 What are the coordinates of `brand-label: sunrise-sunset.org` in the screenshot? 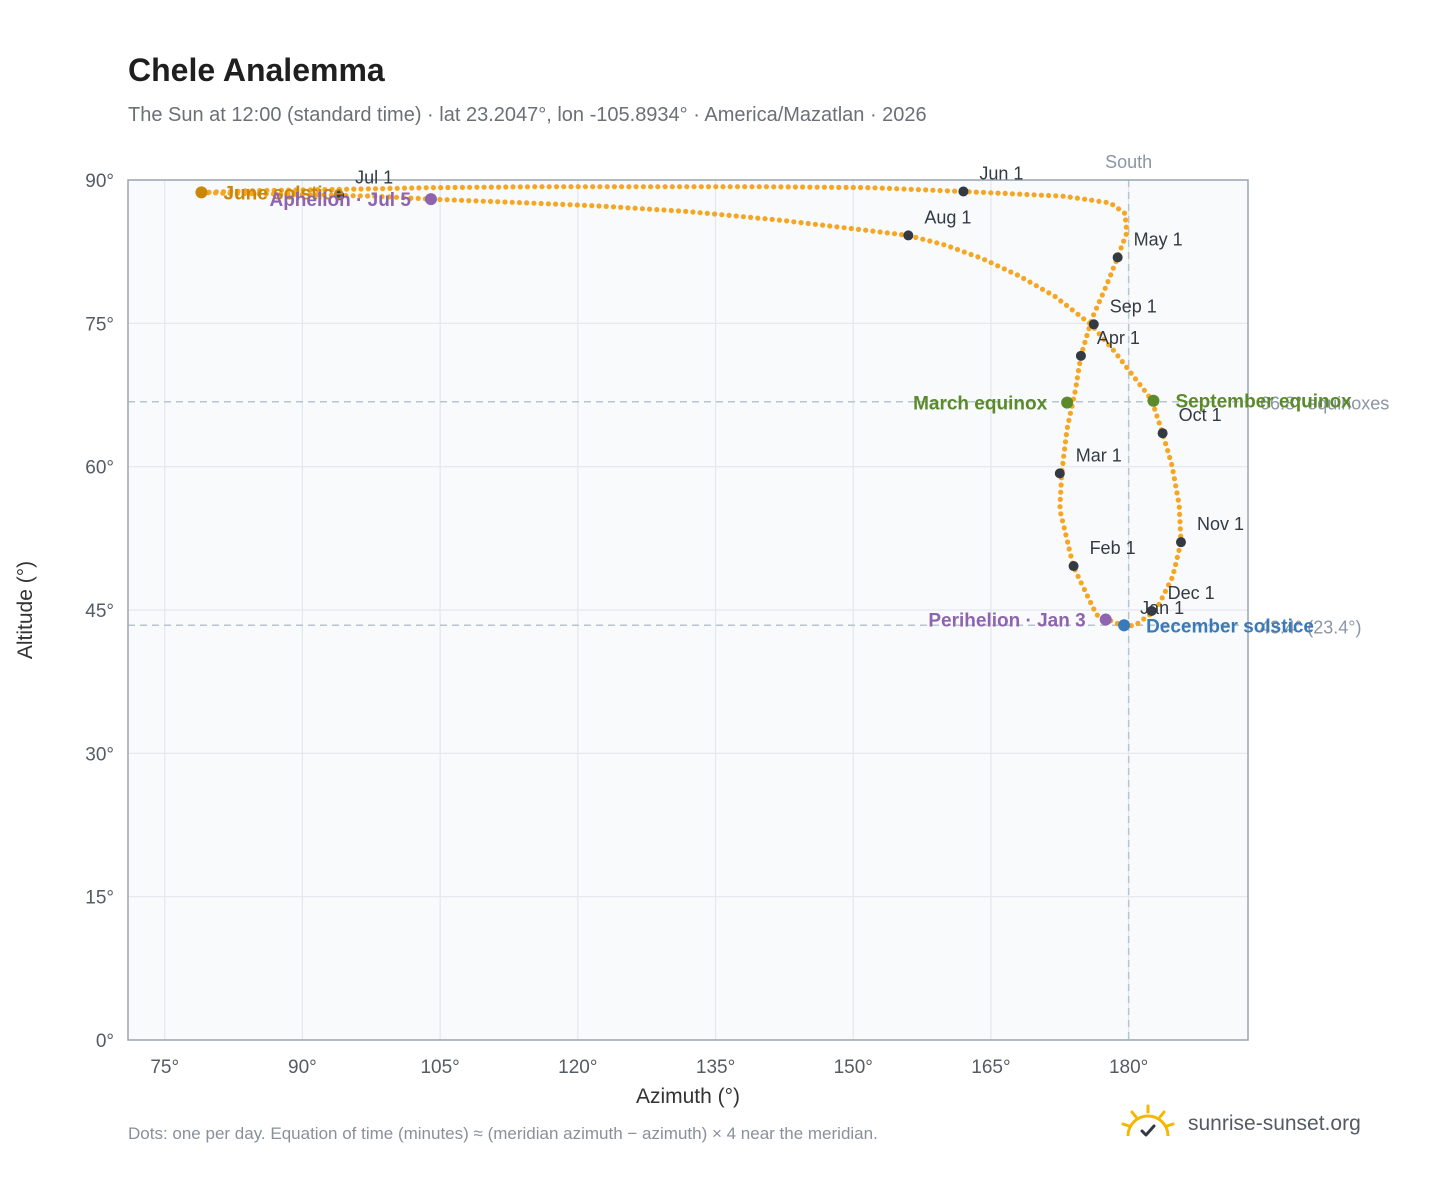 It's located at (1274, 1123).